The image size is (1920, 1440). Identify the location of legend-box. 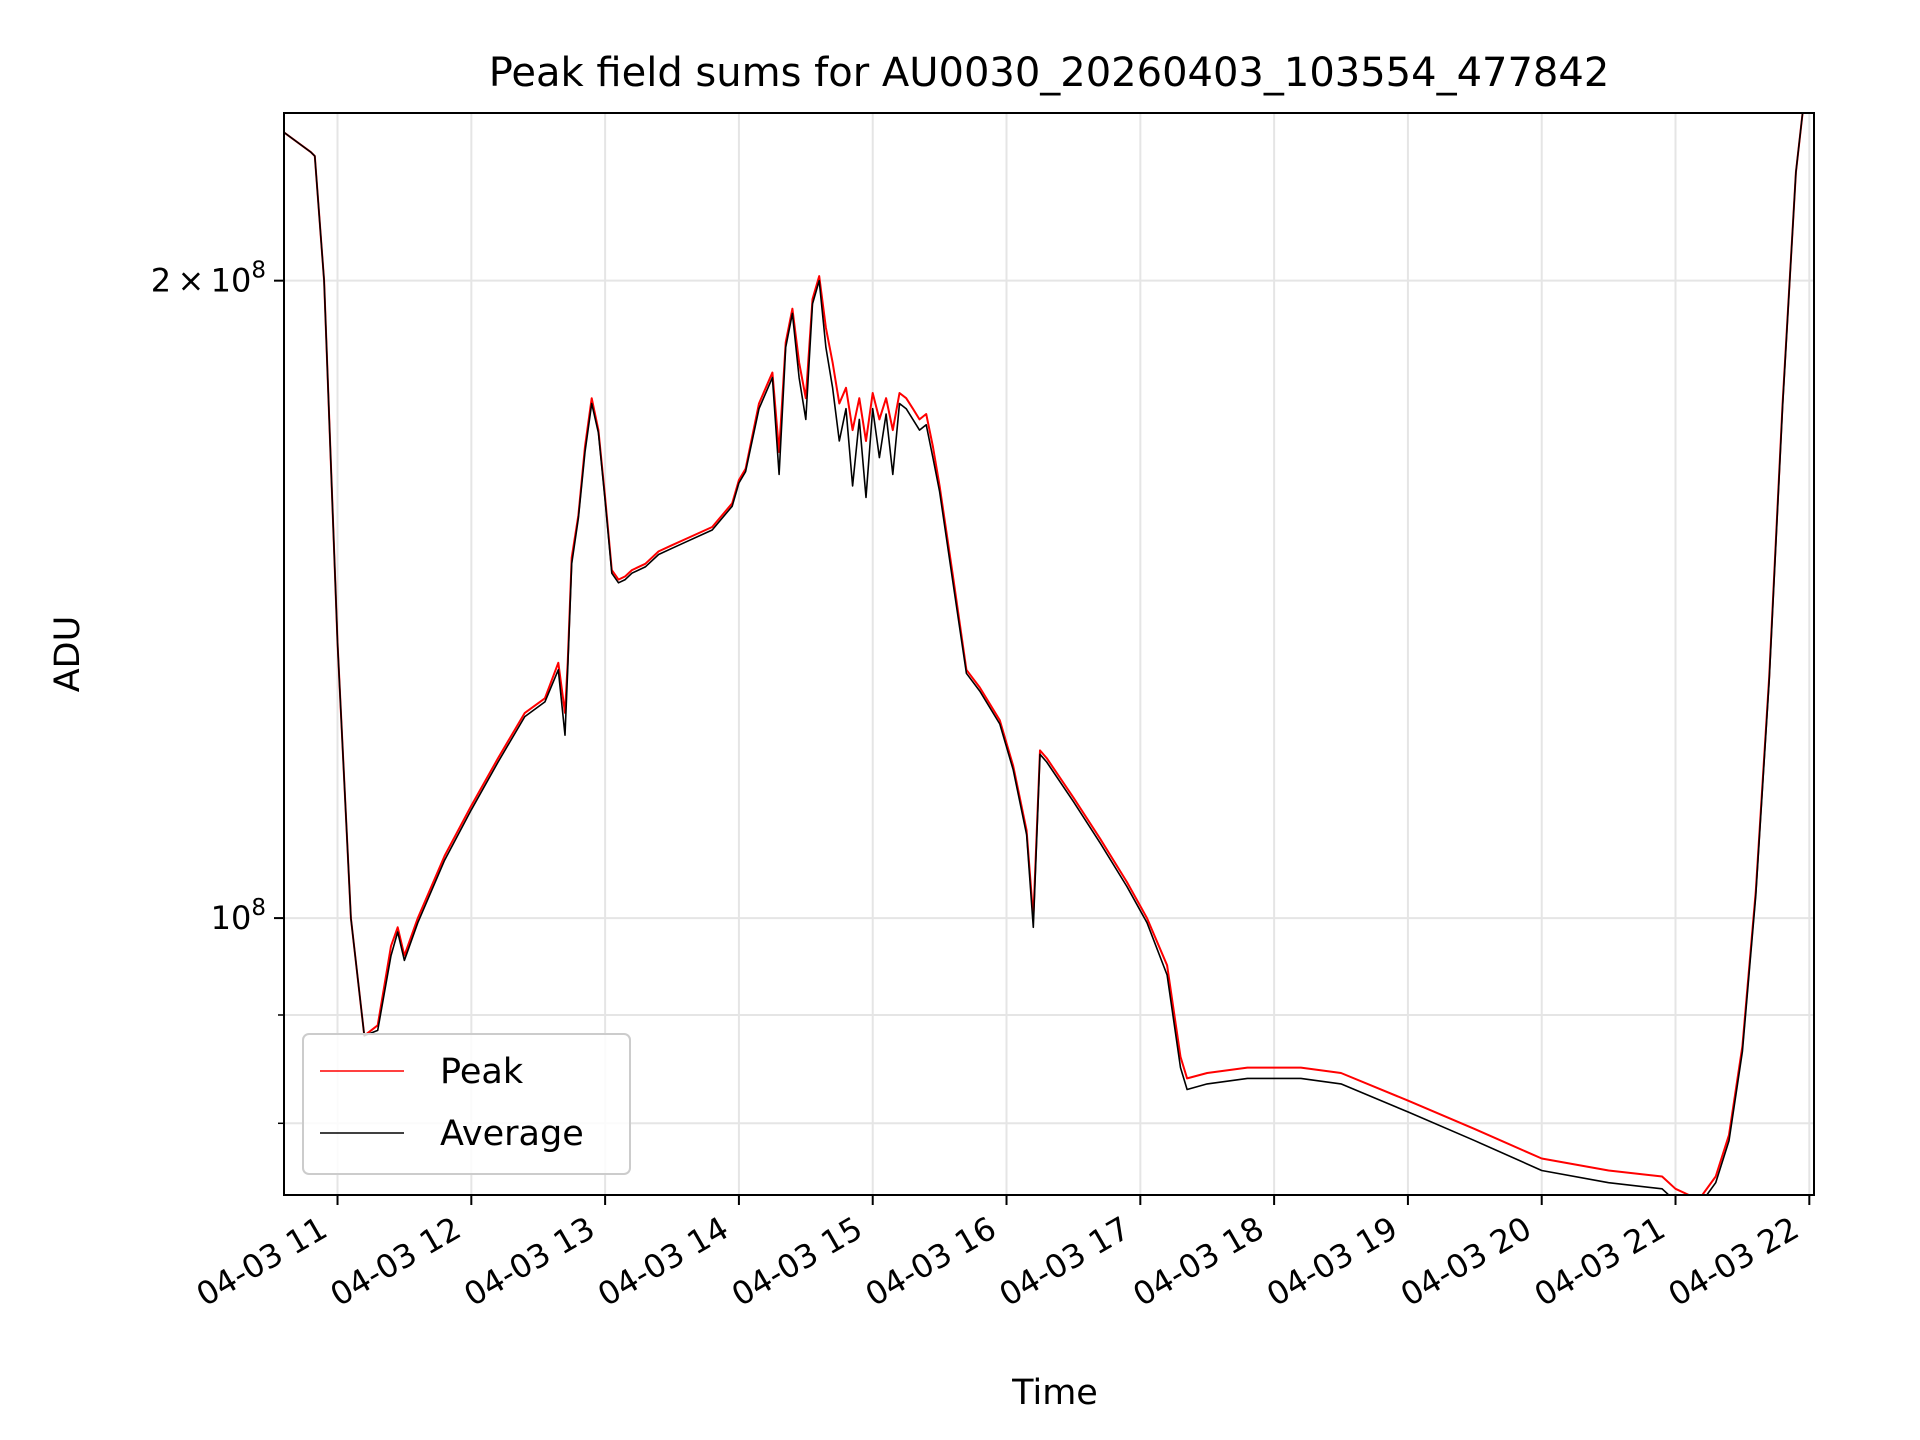
(466, 1104).